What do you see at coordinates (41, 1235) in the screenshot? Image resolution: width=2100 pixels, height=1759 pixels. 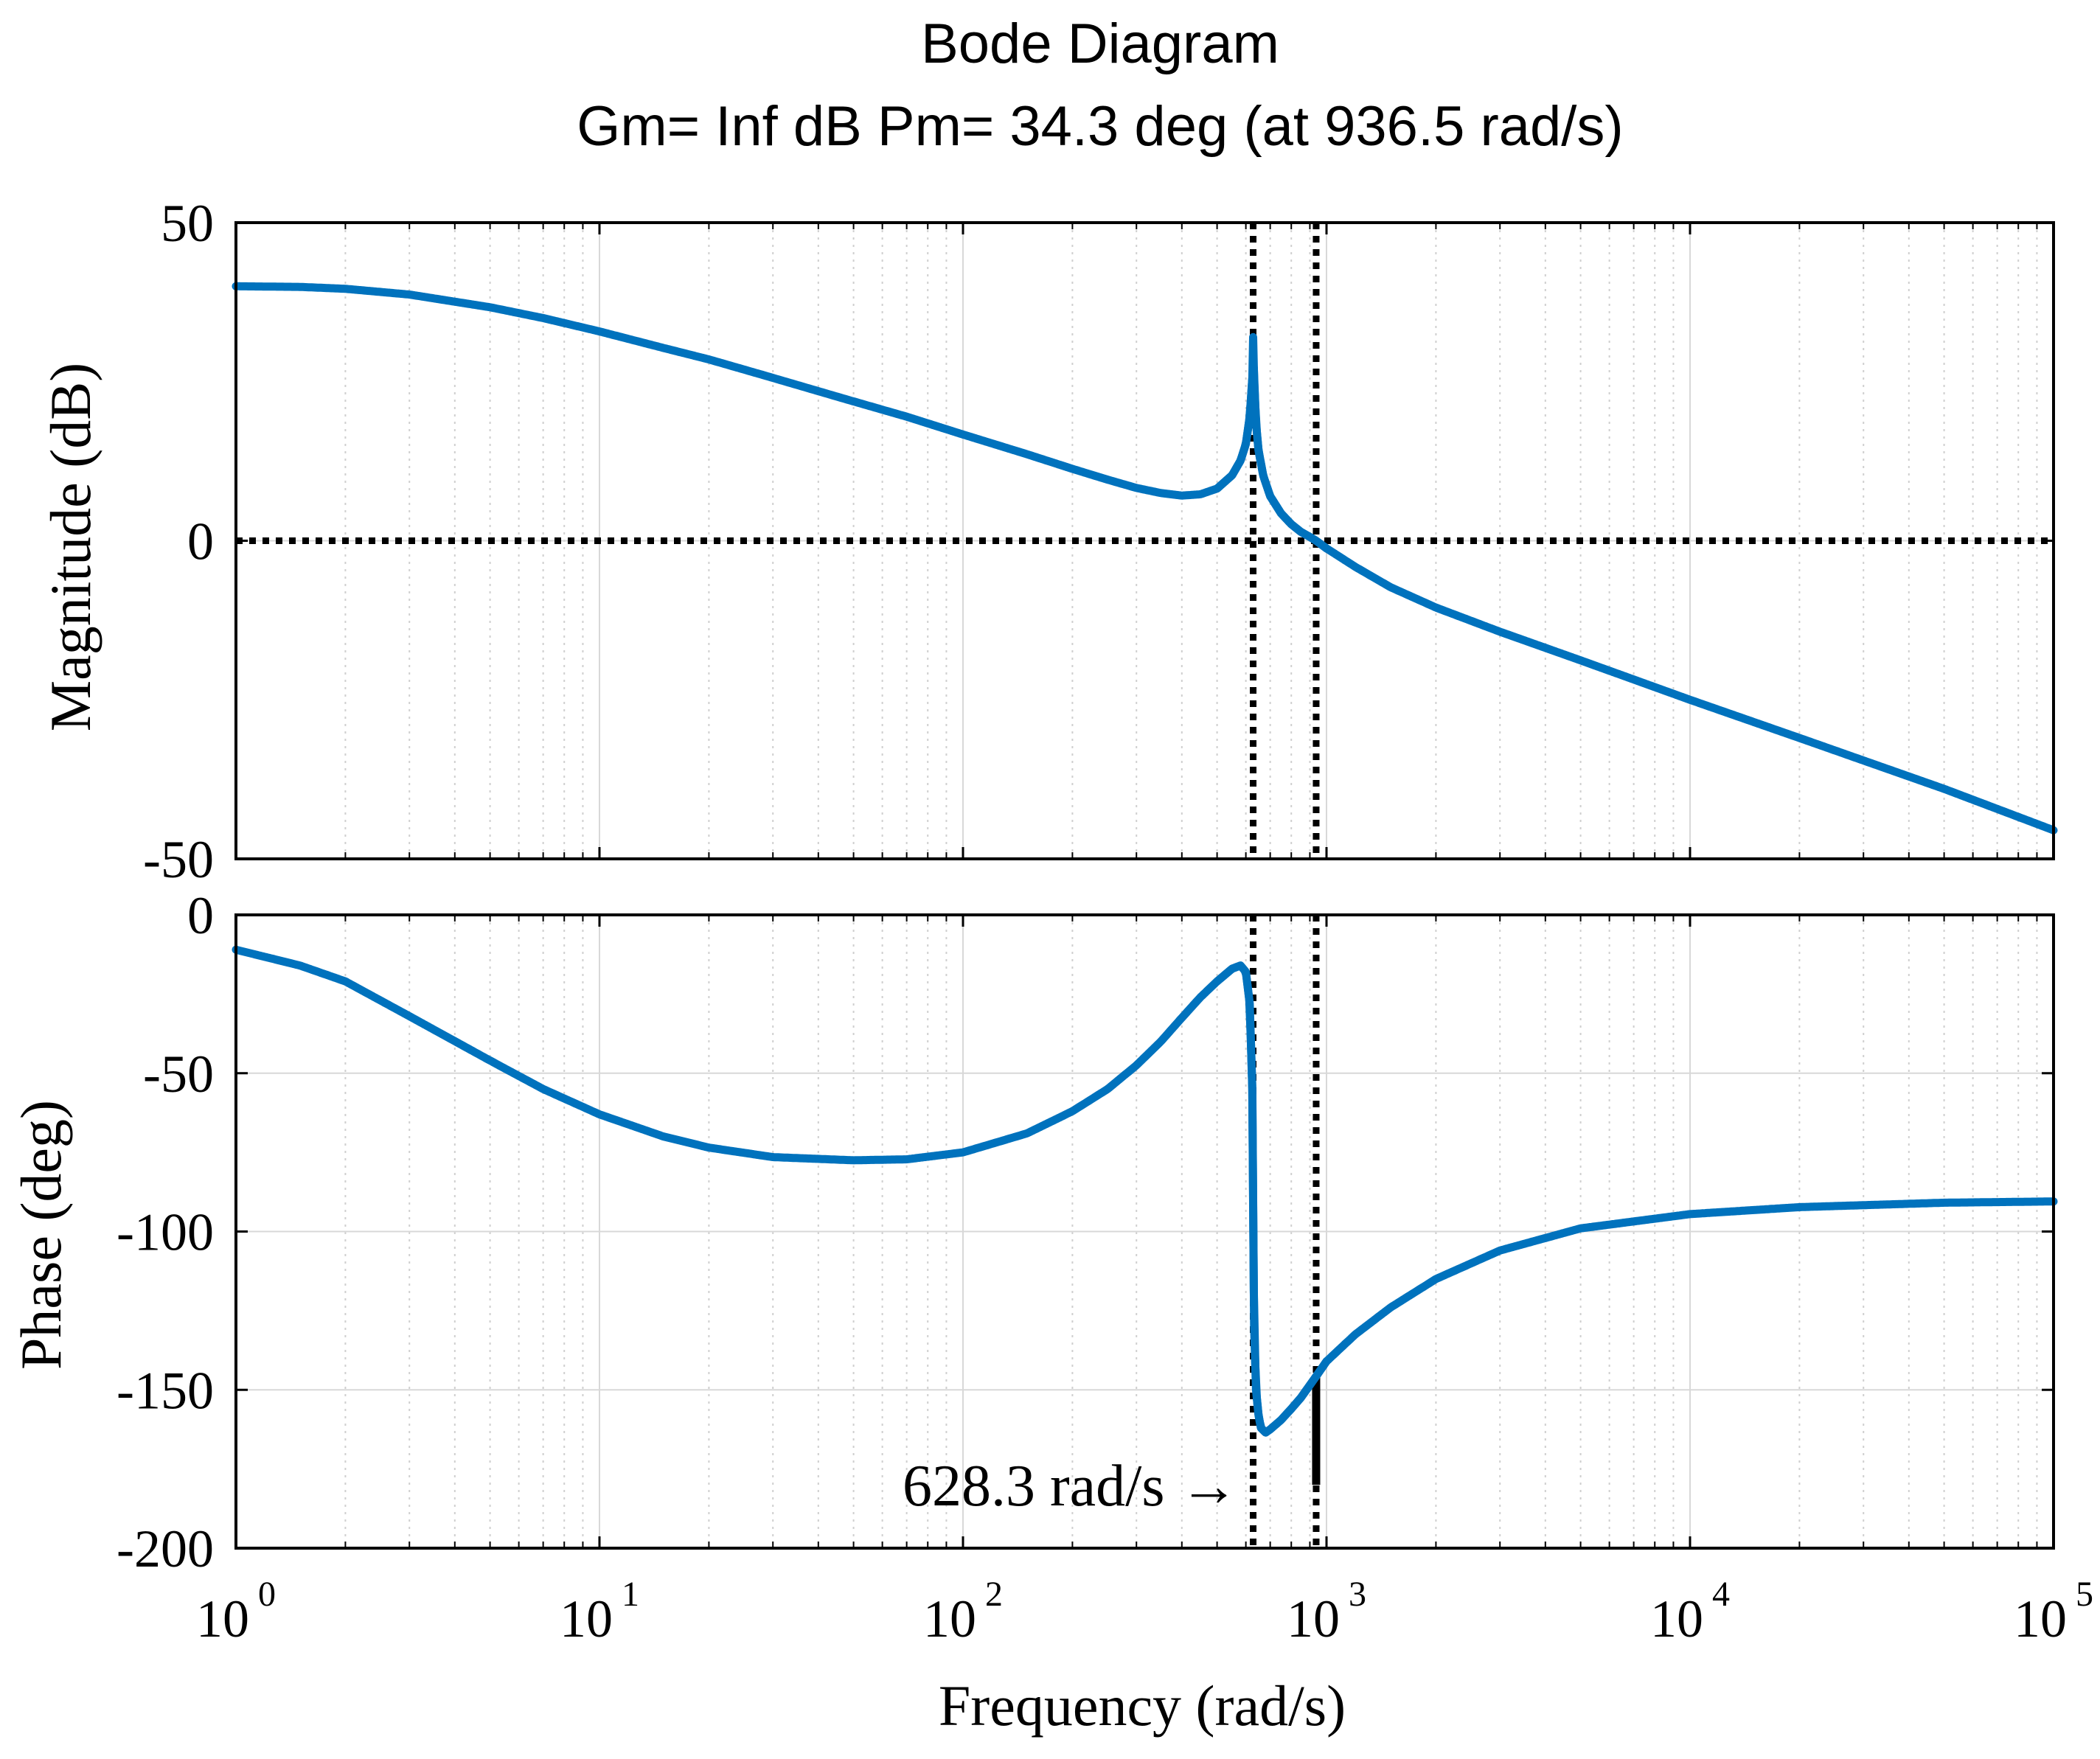 I see `phase-ylabel: Phase (deg)` at bounding box center [41, 1235].